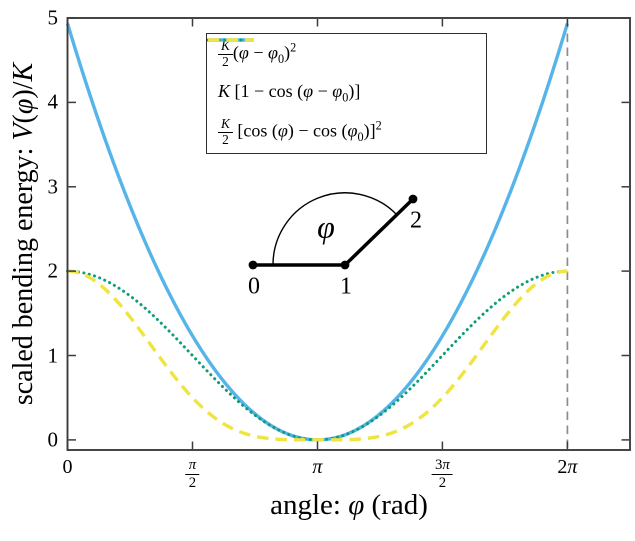 Image resolution: width=635 pixels, height=541 pixels. Describe the element at coordinates (257, 54) in the screenshot. I see `legend-label: K 2 (φ − φ0)2` at that location.